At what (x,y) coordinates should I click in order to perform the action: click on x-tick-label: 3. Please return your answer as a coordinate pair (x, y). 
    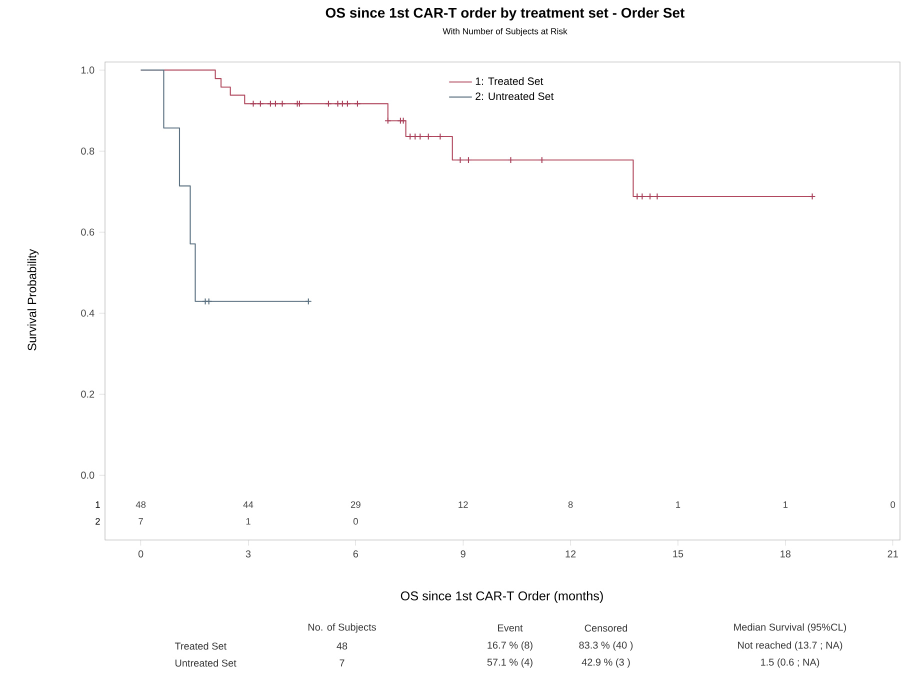
    Looking at the image, I should click on (248, 554).